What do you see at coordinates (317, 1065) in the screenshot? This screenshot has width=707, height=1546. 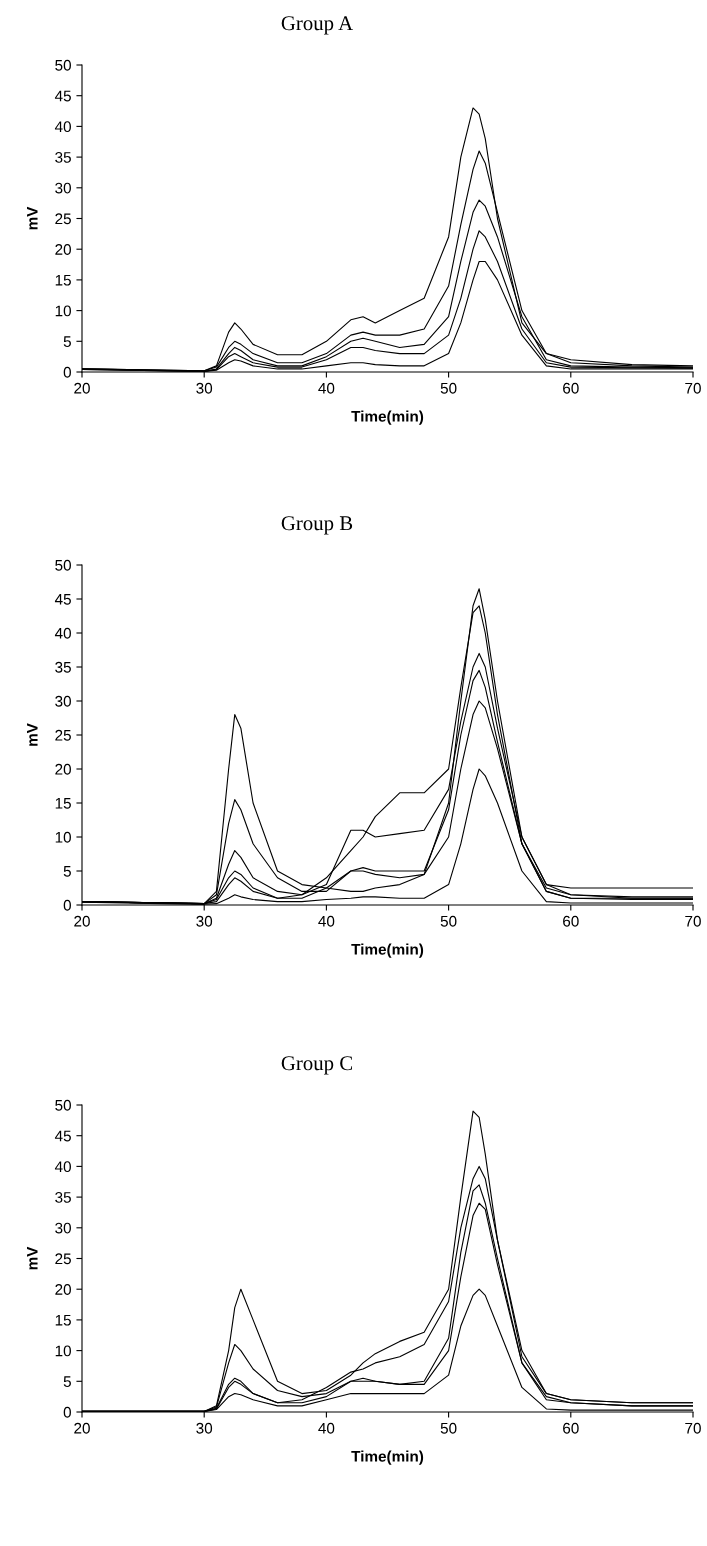 I see `chart-title: Group C` at bounding box center [317, 1065].